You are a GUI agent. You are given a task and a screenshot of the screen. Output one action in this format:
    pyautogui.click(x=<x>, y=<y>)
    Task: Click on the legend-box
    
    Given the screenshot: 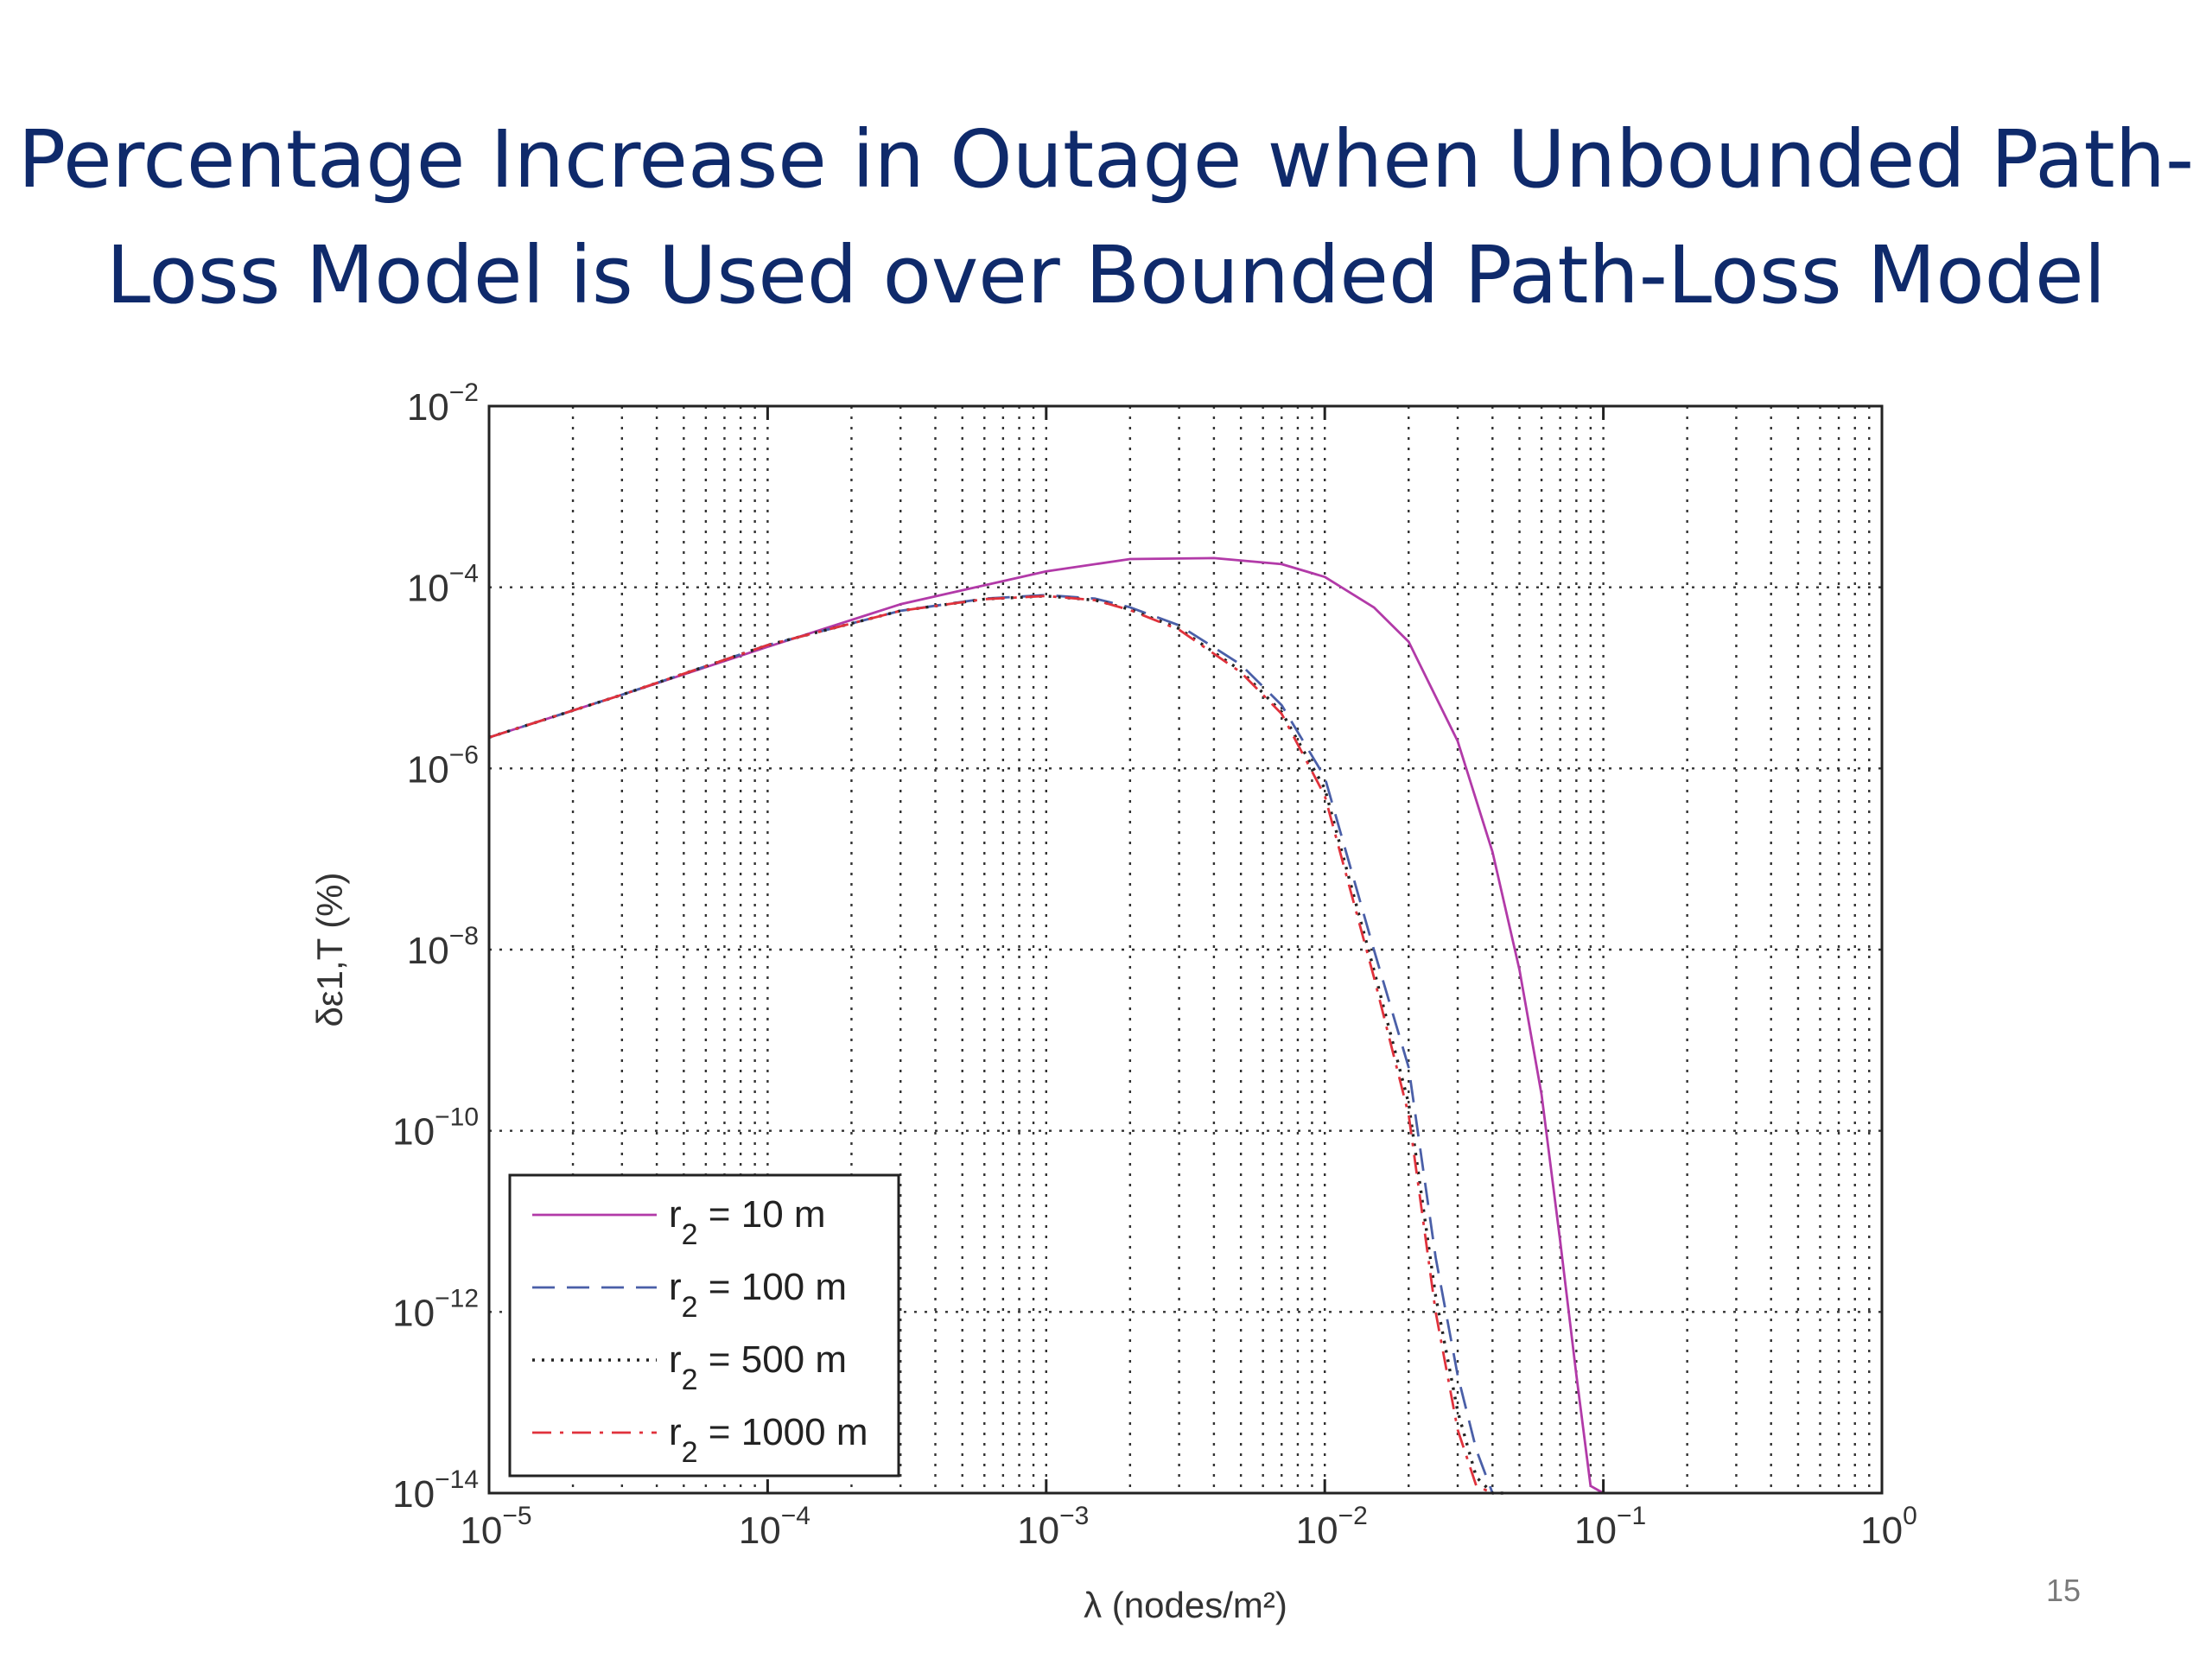 What is the action you would take?
    pyautogui.click(x=704, y=1325)
    